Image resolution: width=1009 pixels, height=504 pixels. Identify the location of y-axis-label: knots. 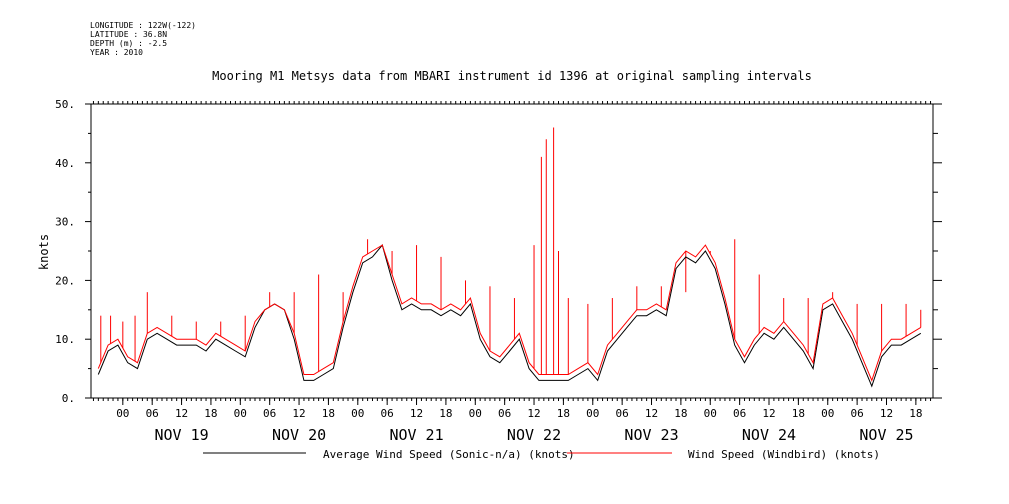
(44, 252).